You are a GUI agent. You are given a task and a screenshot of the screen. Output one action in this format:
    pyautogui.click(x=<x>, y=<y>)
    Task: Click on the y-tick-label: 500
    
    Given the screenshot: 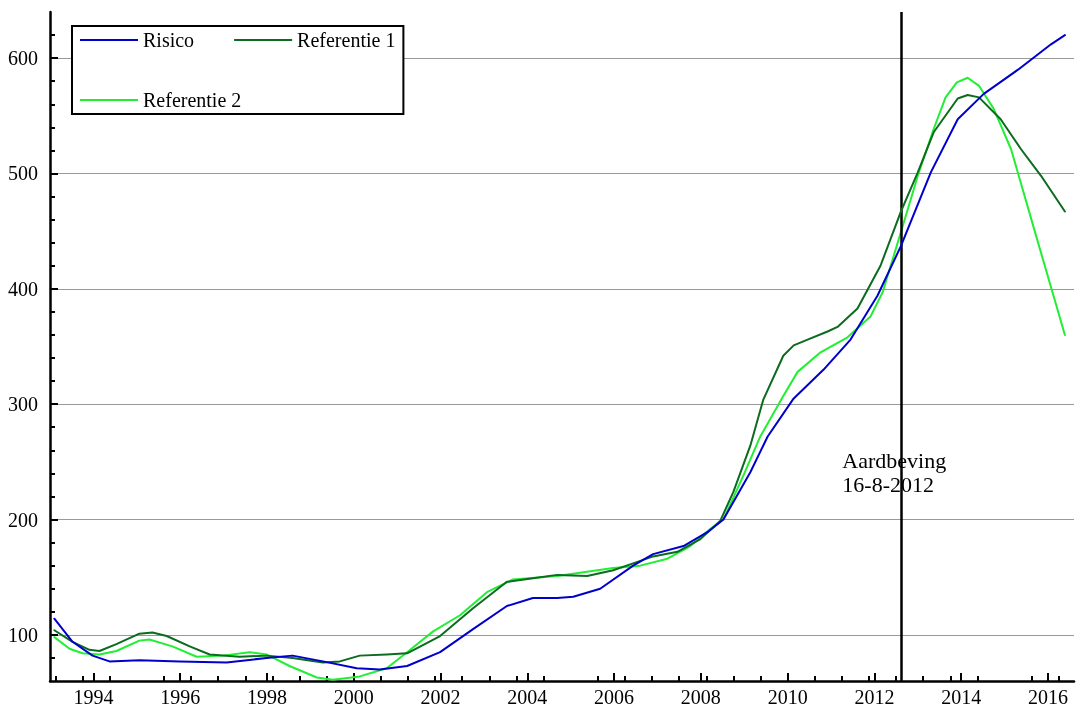 What is the action you would take?
    pyautogui.click(x=23, y=173)
    